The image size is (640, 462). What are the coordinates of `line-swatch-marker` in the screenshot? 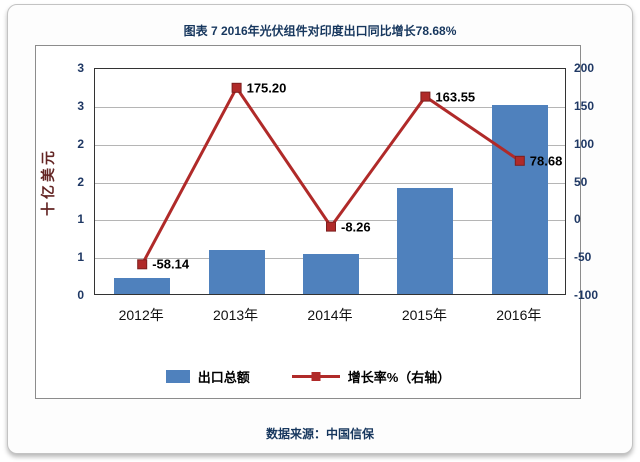 It's located at (316, 376).